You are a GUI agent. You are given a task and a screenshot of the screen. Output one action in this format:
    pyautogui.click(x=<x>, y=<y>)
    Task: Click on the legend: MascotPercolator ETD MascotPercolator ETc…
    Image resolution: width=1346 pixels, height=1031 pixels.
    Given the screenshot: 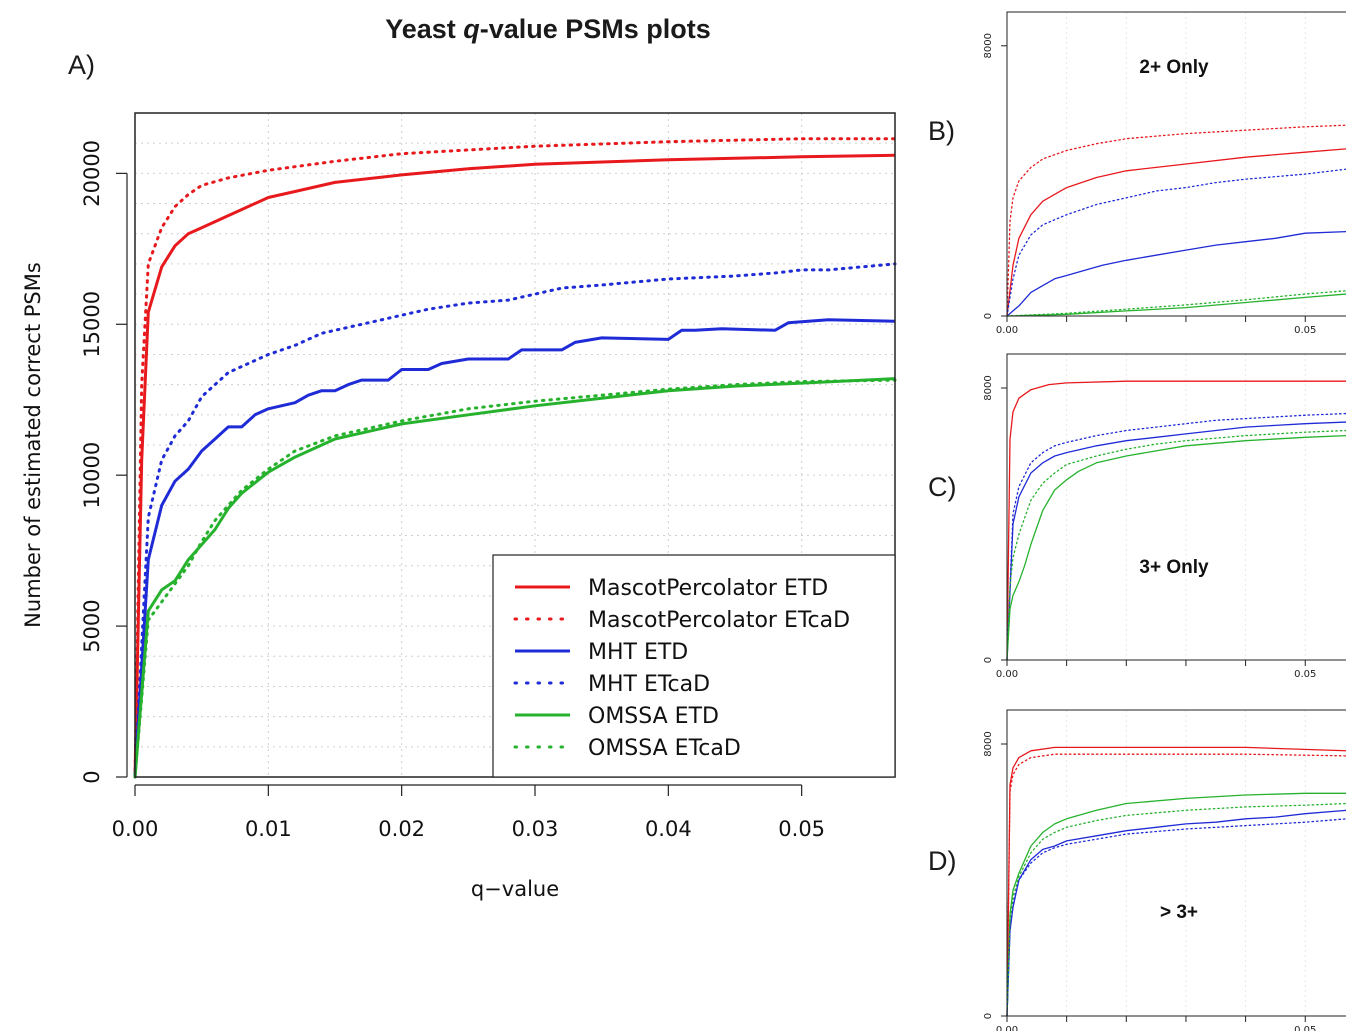 What is the action you would take?
    pyautogui.click(x=694, y=666)
    